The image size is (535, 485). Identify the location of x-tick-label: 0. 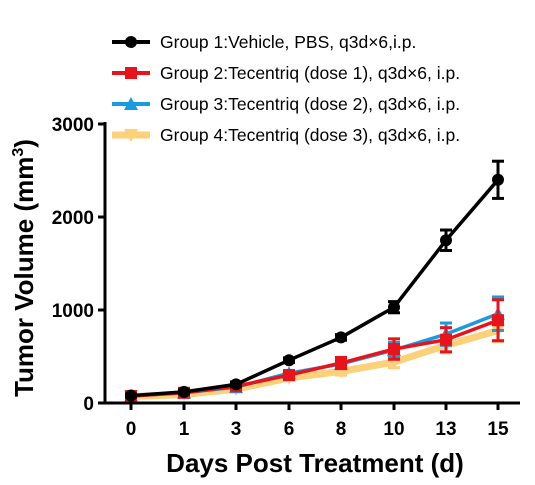
(131, 429).